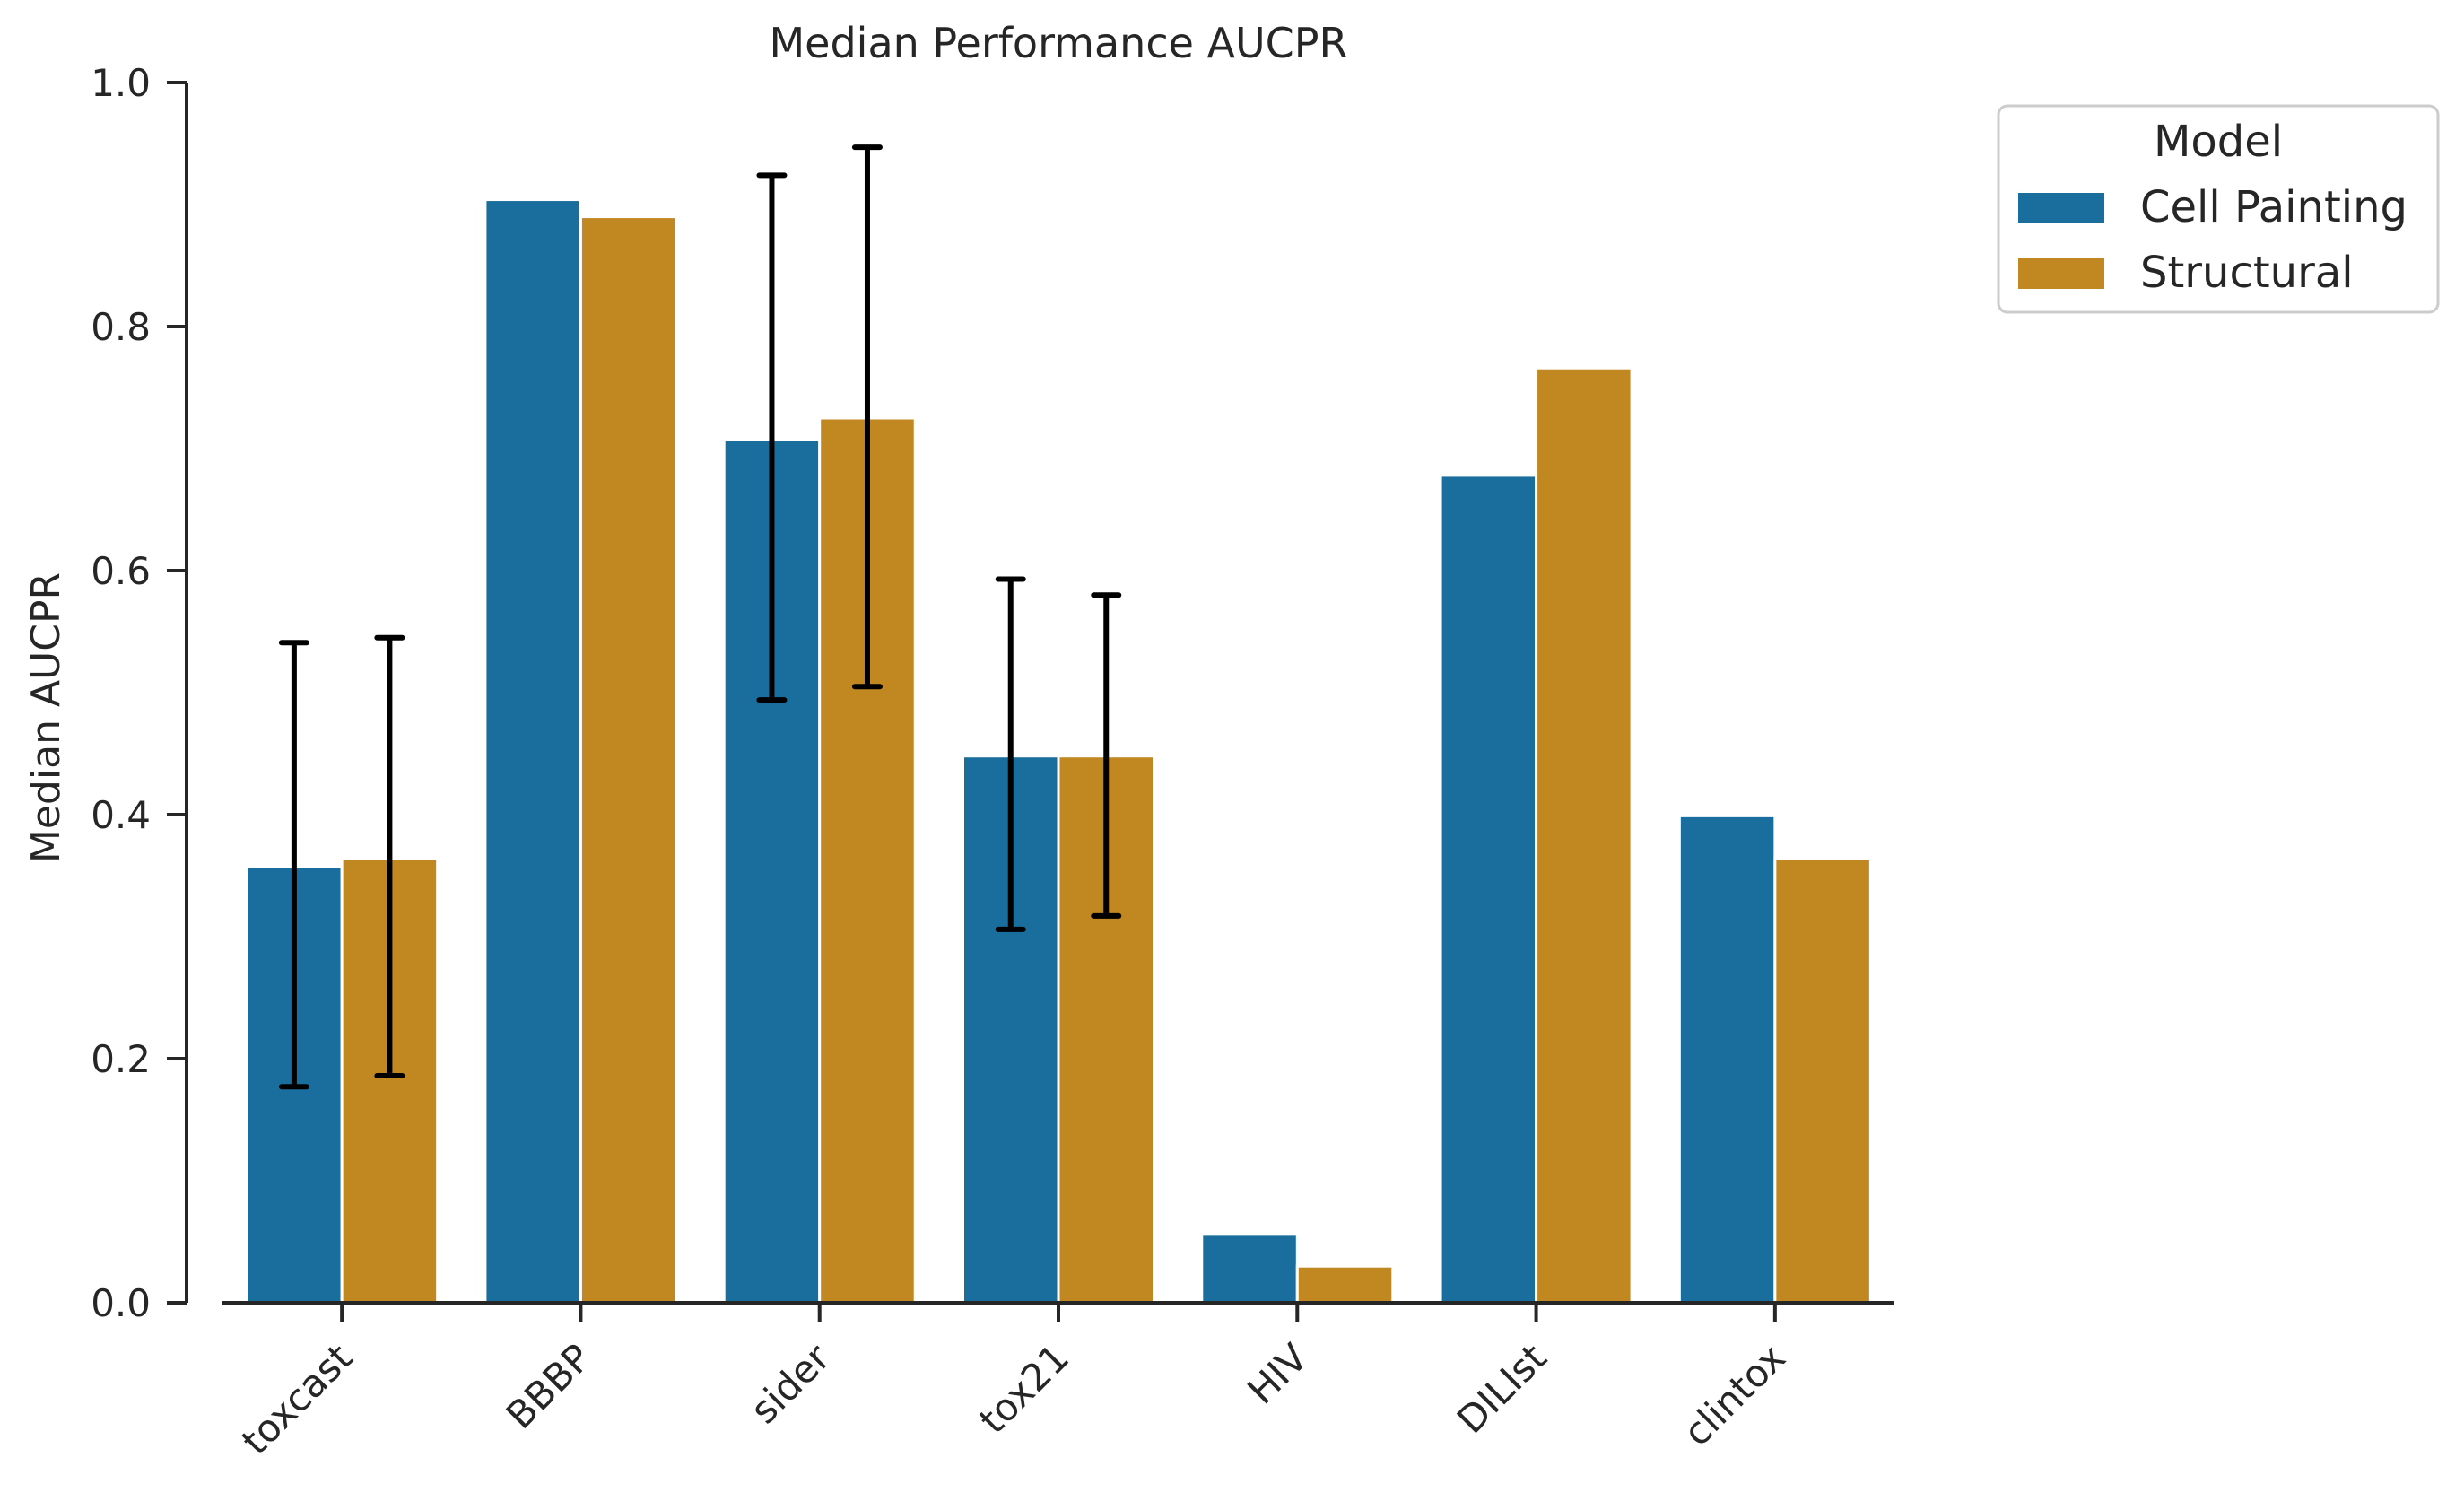 This screenshot has height=1510, width=2464. What do you see at coordinates (1734, 1394) in the screenshot?
I see `x-tick-label-clintox: clintox` at bounding box center [1734, 1394].